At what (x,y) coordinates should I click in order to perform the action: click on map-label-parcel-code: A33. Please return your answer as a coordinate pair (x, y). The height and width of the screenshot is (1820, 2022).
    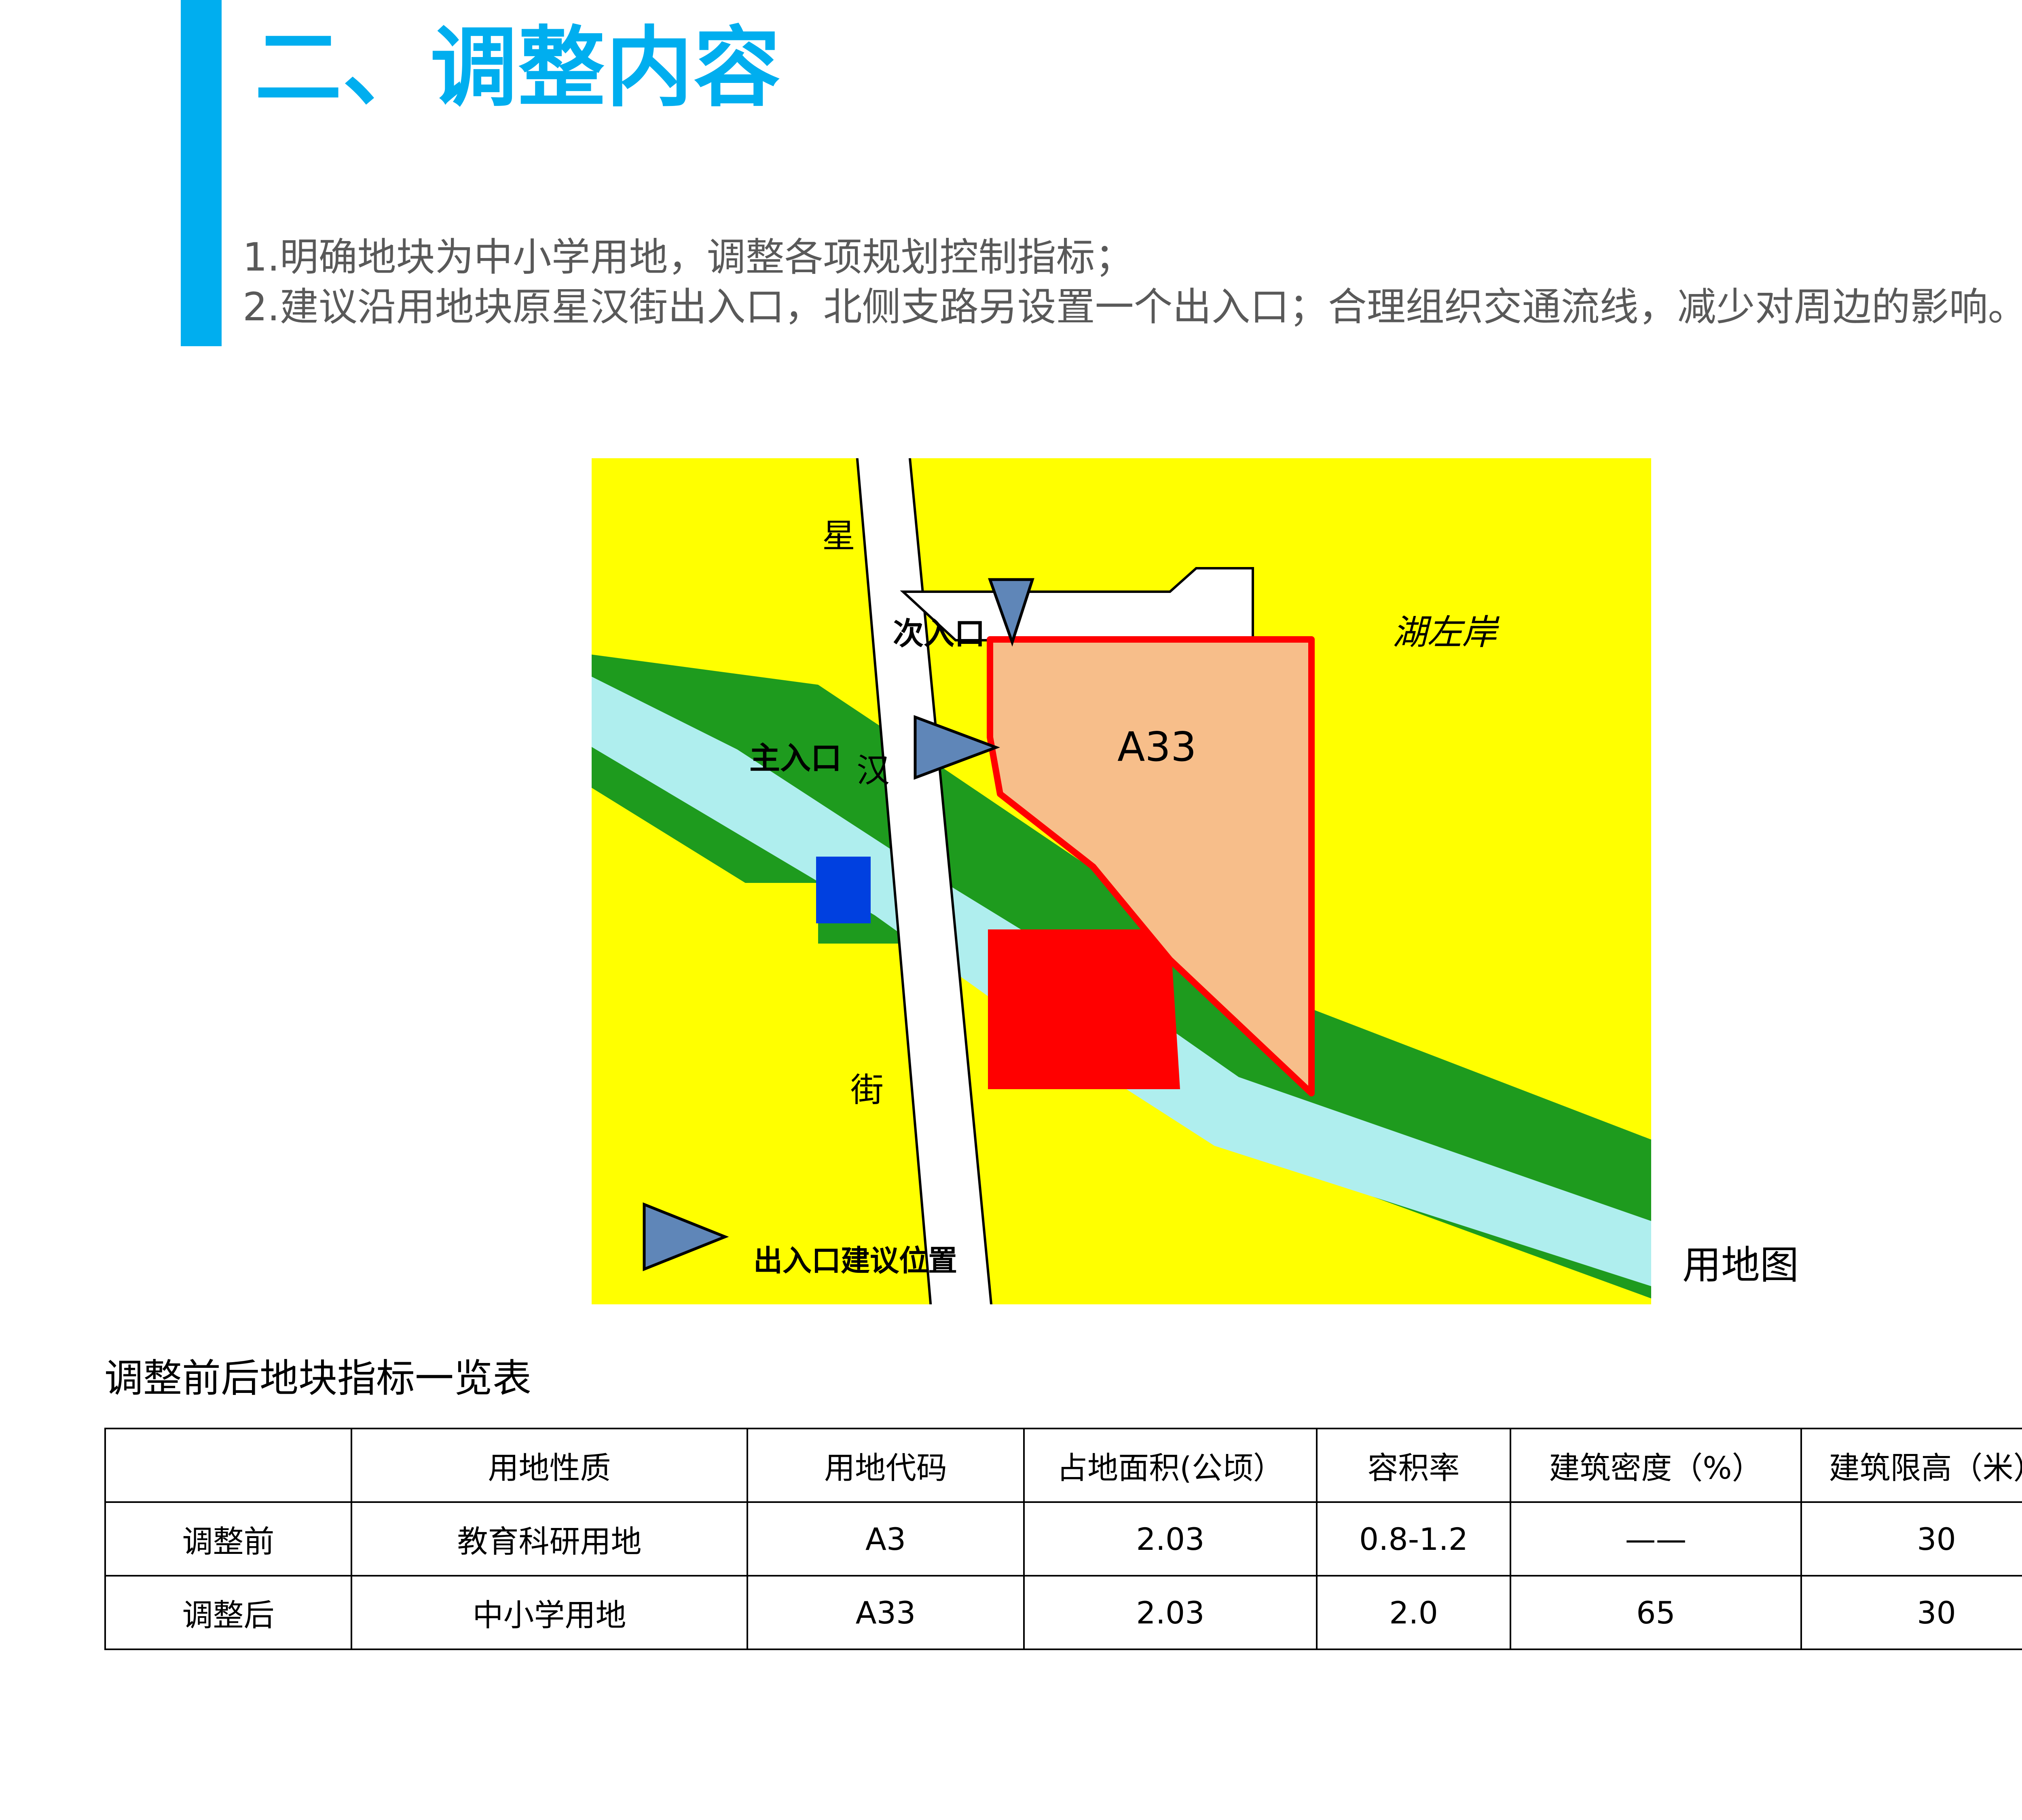
    Looking at the image, I should click on (1157, 746).